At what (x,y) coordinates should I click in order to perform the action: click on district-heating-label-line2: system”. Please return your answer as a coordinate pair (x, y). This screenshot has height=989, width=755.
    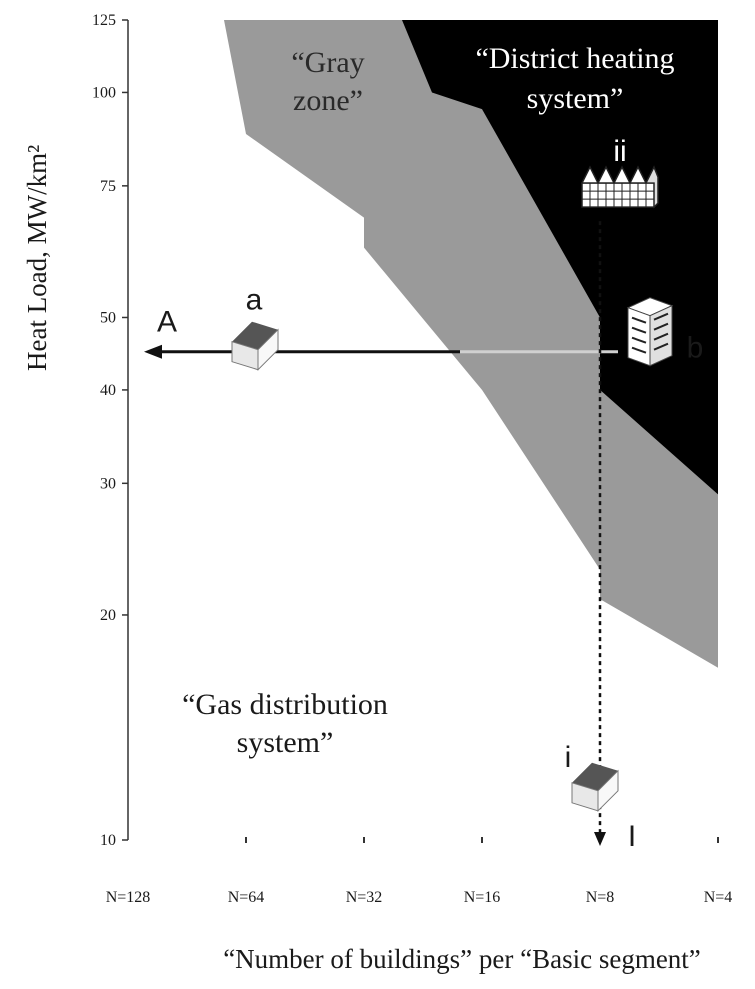
    Looking at the image, I should click on (575, 98).